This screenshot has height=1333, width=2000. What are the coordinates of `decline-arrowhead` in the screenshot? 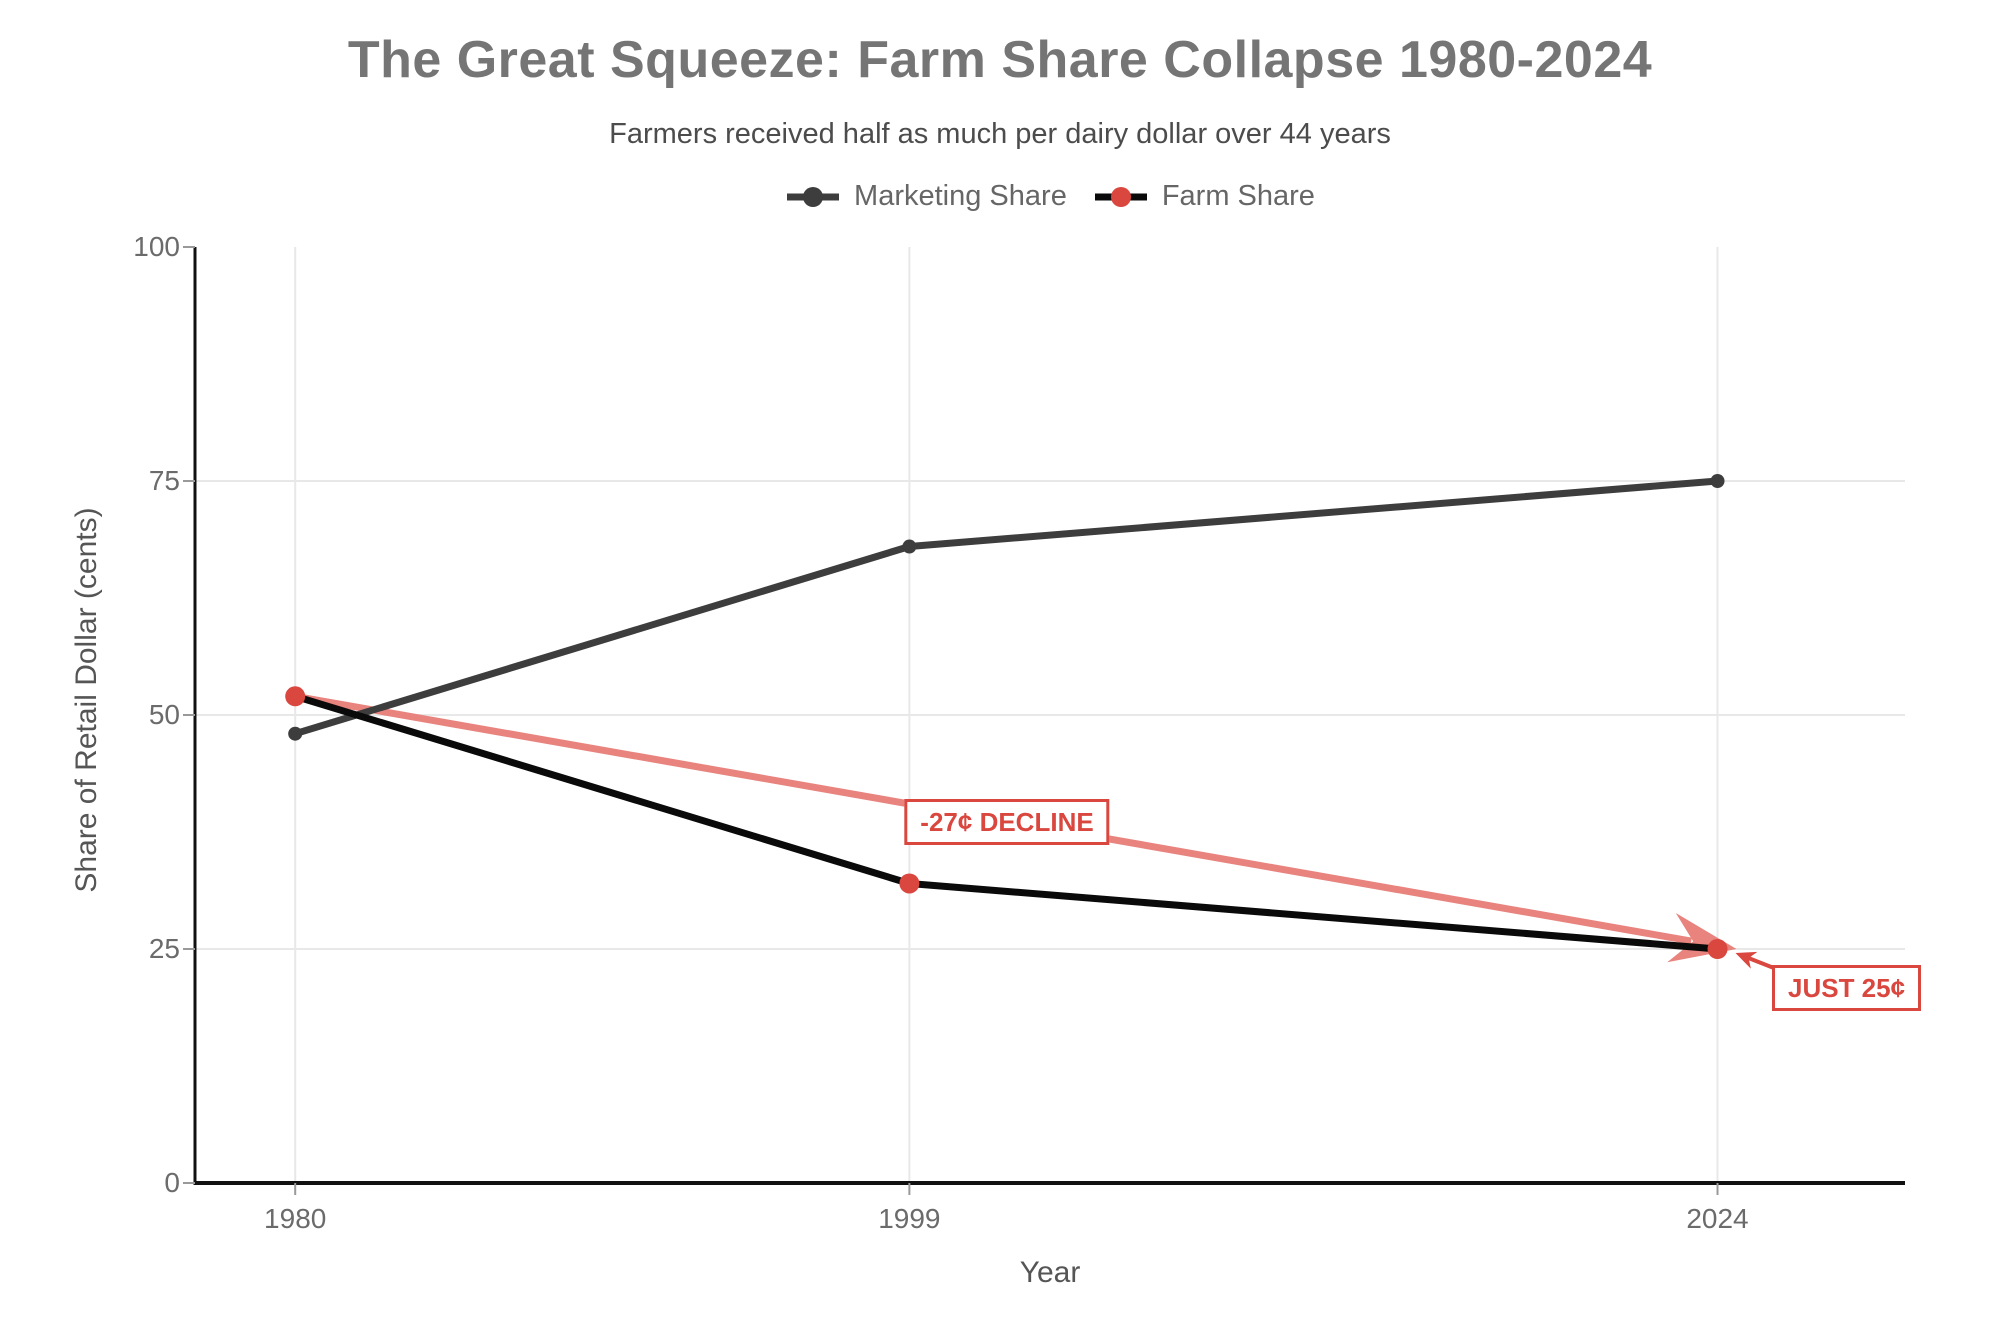 It's located at (1702, 938).